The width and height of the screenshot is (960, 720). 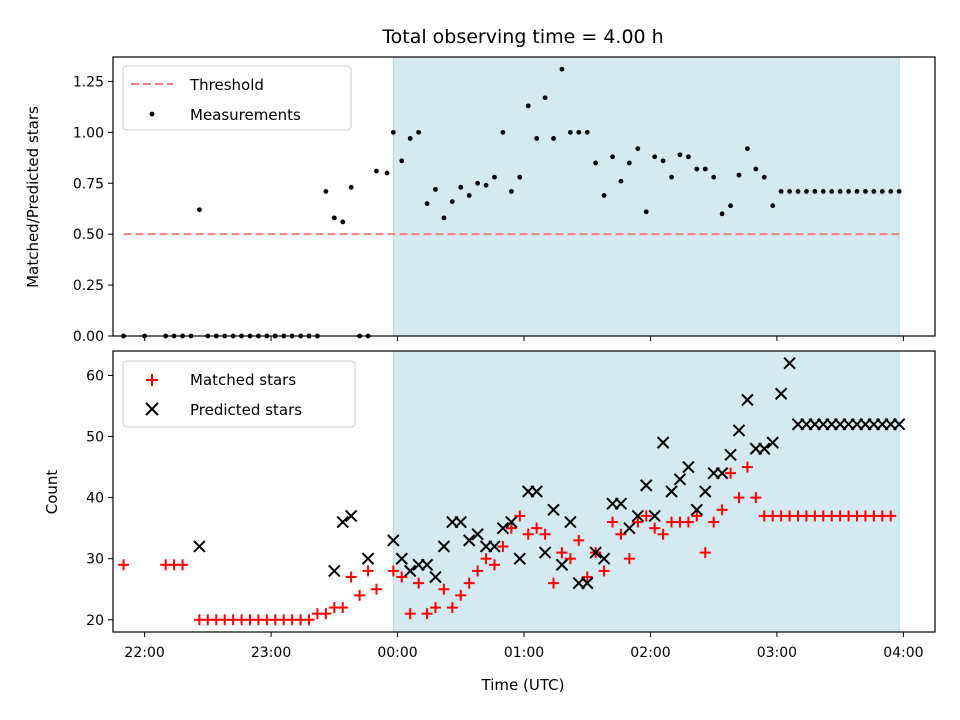 What do you see at coordinates (524, 653) in the screenshot?
I see `x-tick-label: 01:00` at bounding box center [524, 653].